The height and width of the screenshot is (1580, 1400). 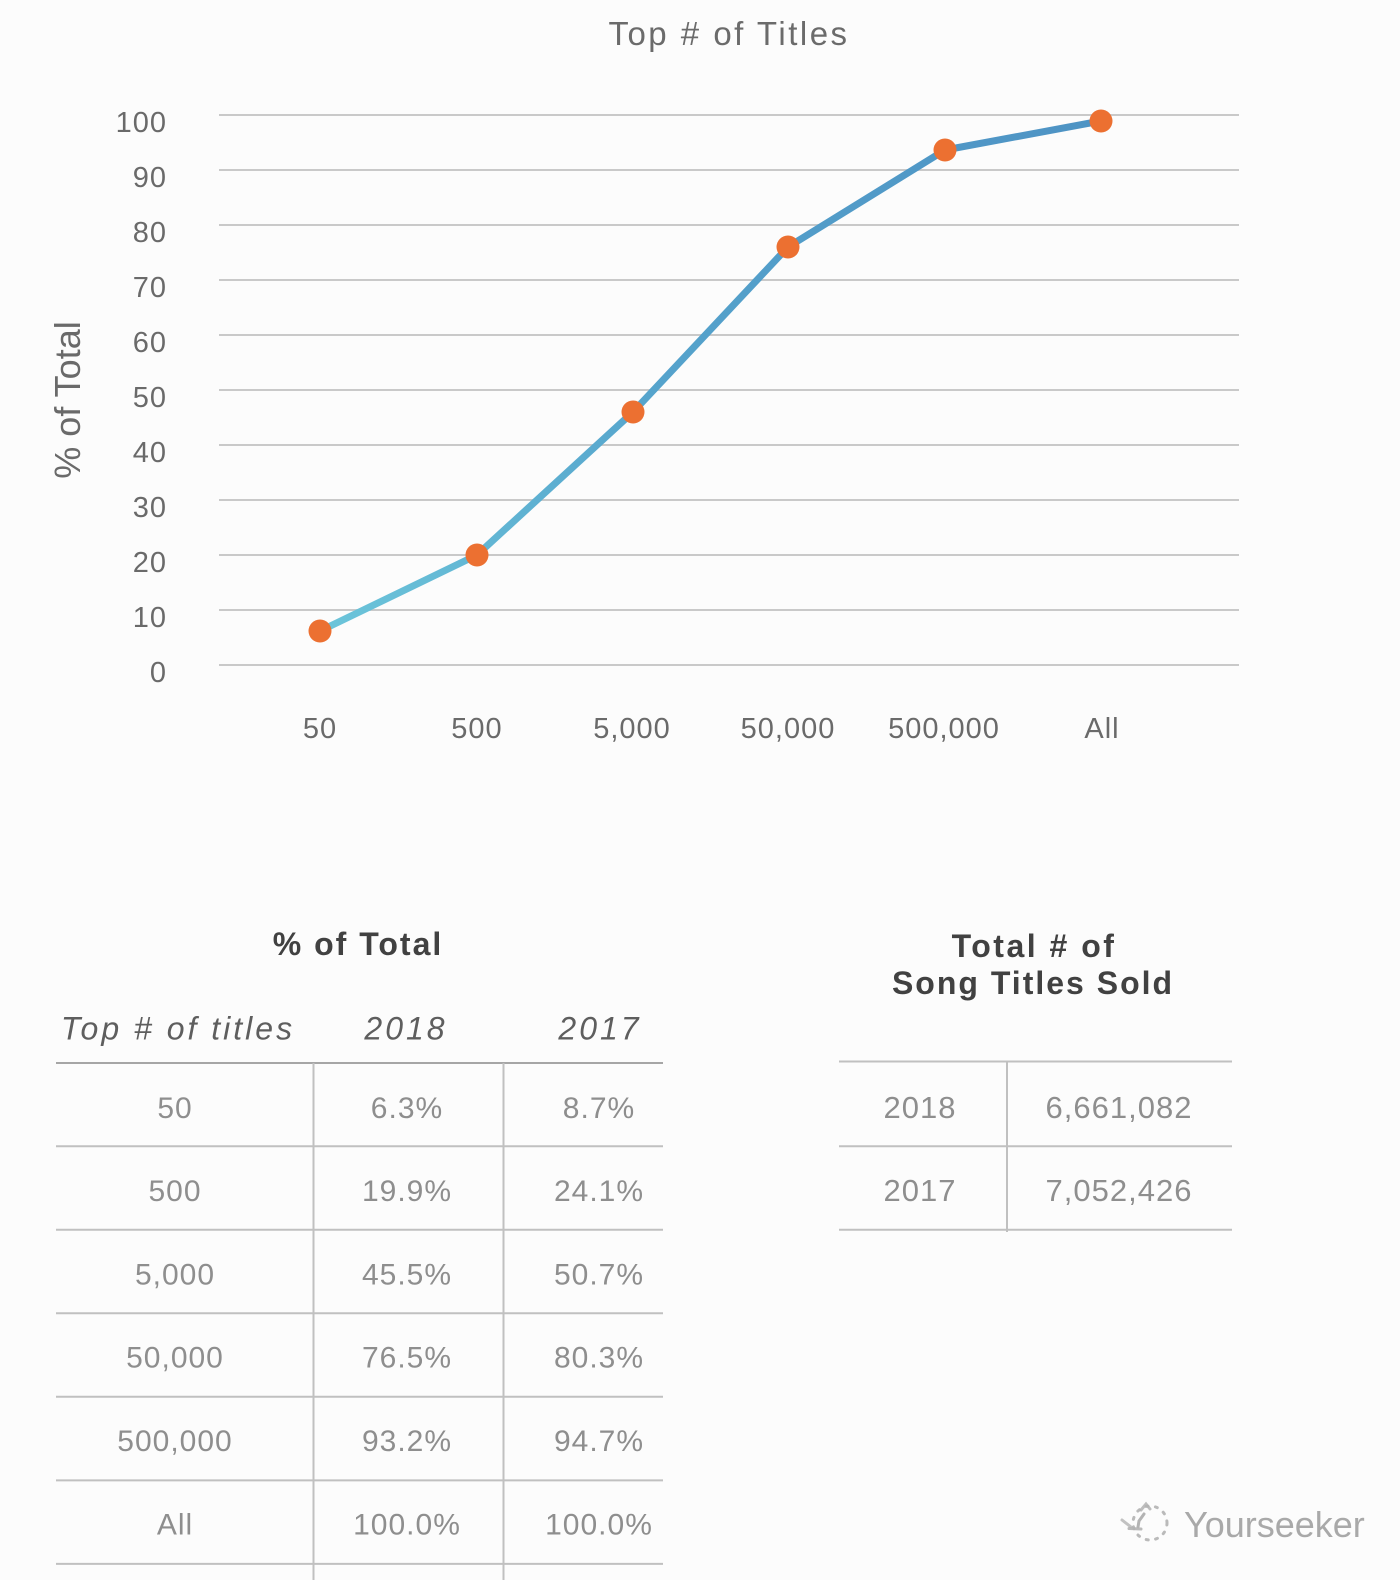 What do you see at coordinates (1033, 983) in the screenshot?
I see `svg-text: Song Titles Sold` at bounding box center [1033, 983].